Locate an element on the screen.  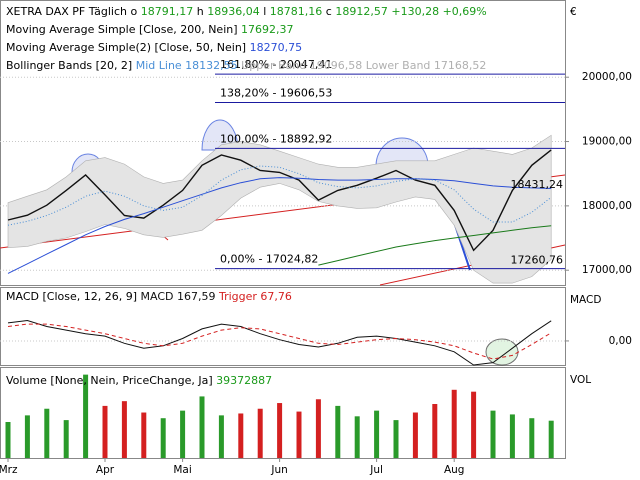
x-tick-label: Jul is located at coordinates (376, 470).